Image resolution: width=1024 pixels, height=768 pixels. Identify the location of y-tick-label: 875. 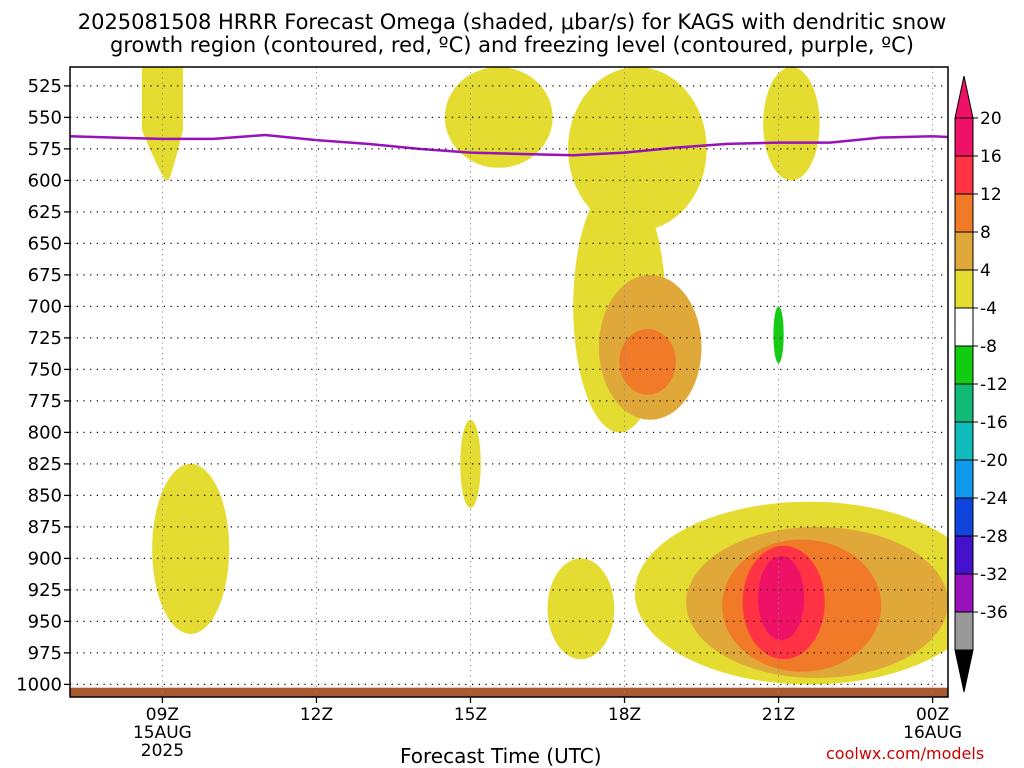
(45, 527).